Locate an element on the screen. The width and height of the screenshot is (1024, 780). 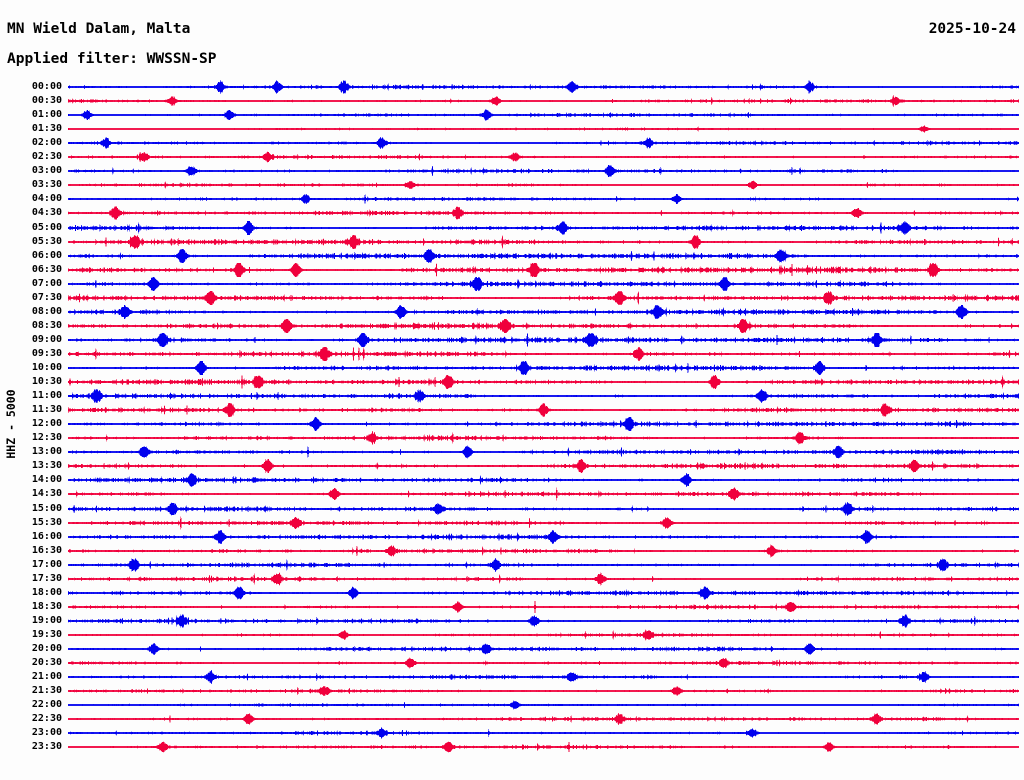
trace-time-label: 17:30 is located at coordinates (46, 578).